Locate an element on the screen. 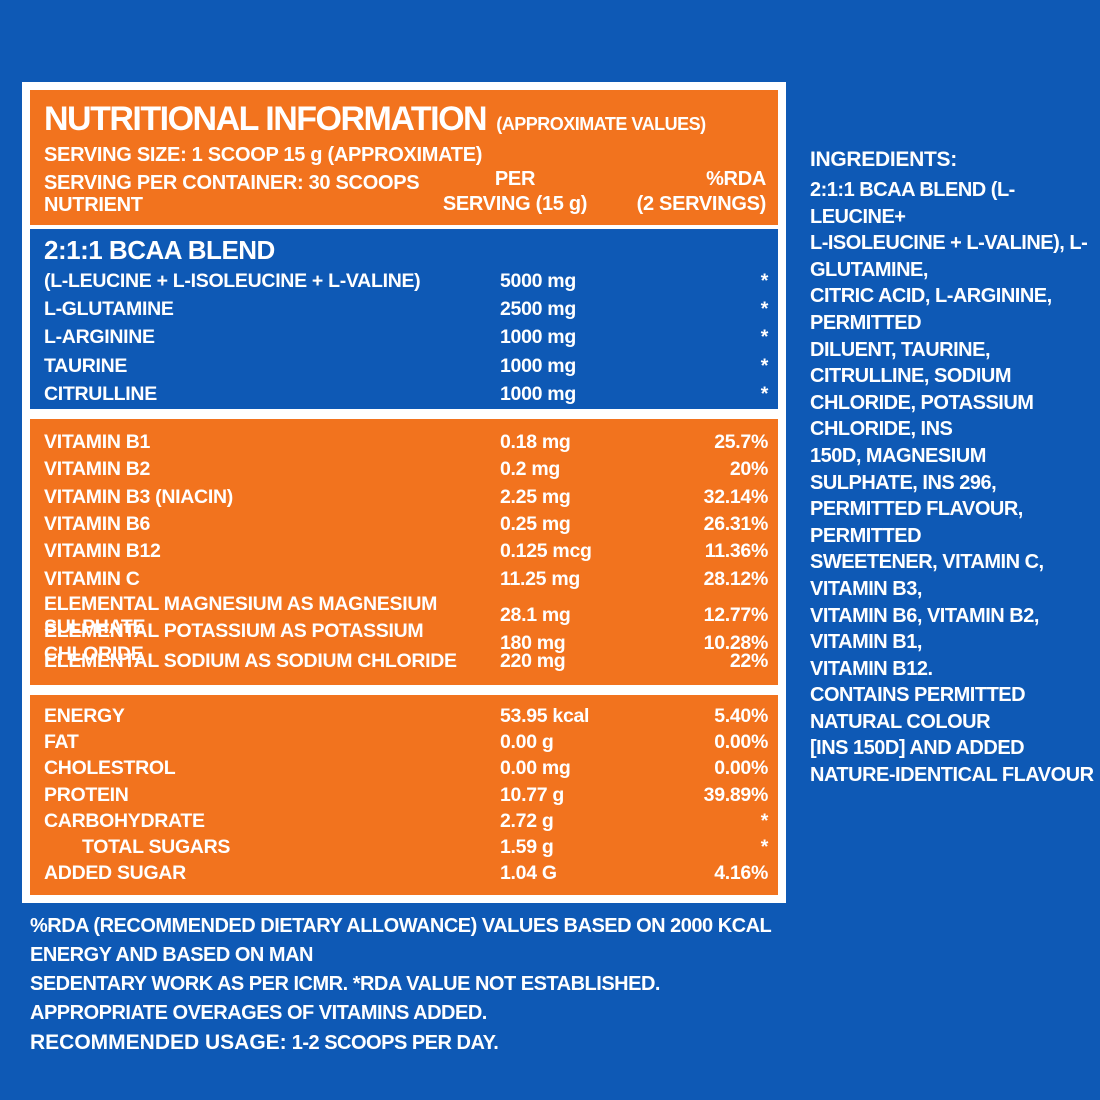 The image size is (1100, 1100). table-row: VITAMIN B12 0.125 mcg 11.36% is located at coordinates (404, 551).